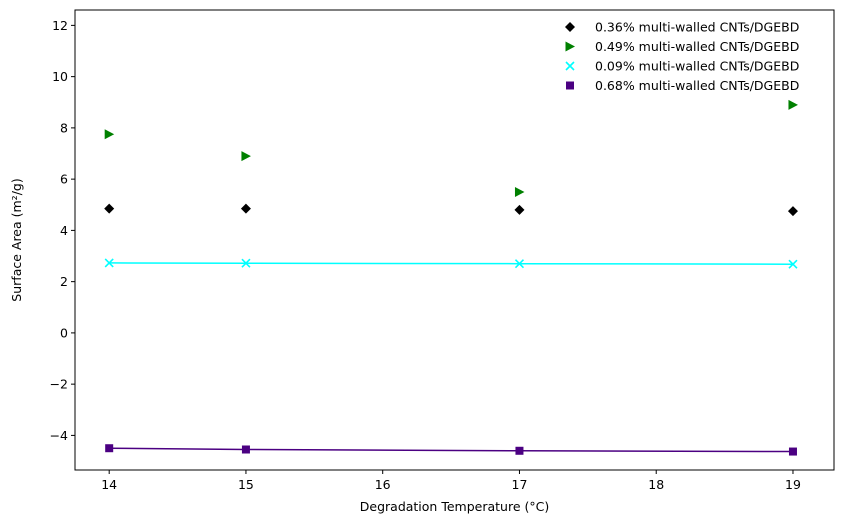 The height and width of the screenshot is (525, 844). Describe the element at coordinates (64, 332) in the screenshot. I see `y-tick-label: 0` at that location.